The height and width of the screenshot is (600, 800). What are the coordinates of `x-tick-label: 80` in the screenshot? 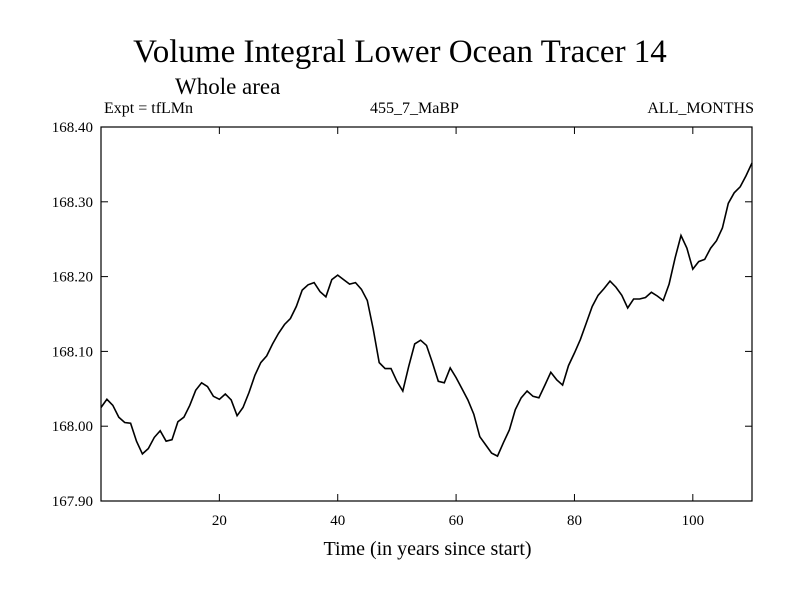 It's located at (574, 521).